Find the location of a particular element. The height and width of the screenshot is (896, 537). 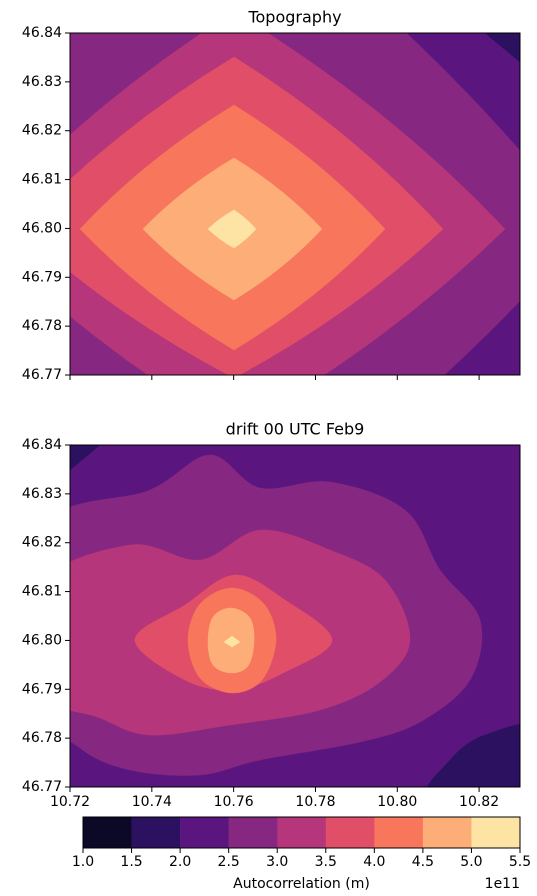

x-tick-label: 10.82 is located at coordinates (479, 802).